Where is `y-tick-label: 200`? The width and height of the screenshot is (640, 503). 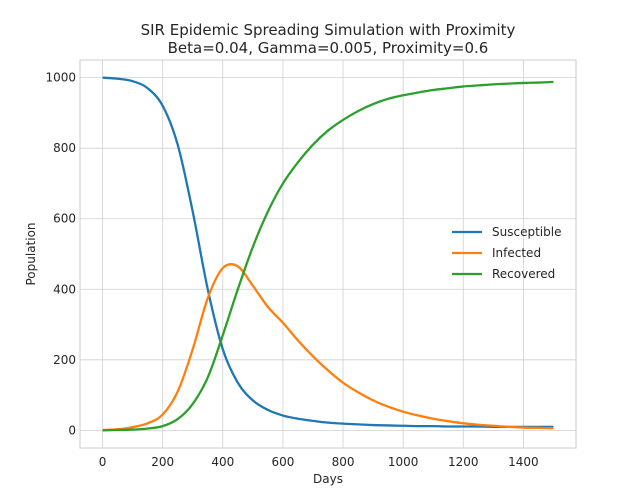 y-tick-label: 200 is located at coordinates (64, 360).